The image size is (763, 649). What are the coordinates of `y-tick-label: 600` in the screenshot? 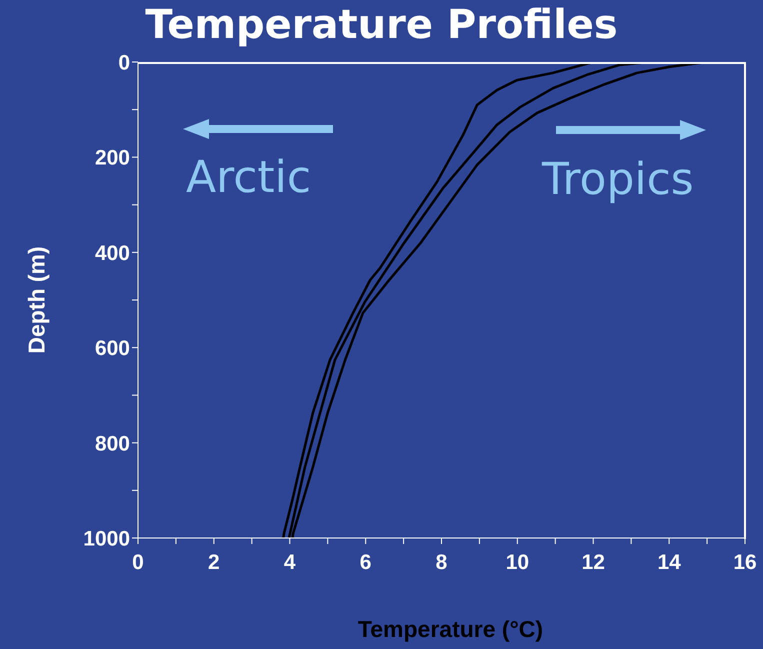 It's located at (112, 348).